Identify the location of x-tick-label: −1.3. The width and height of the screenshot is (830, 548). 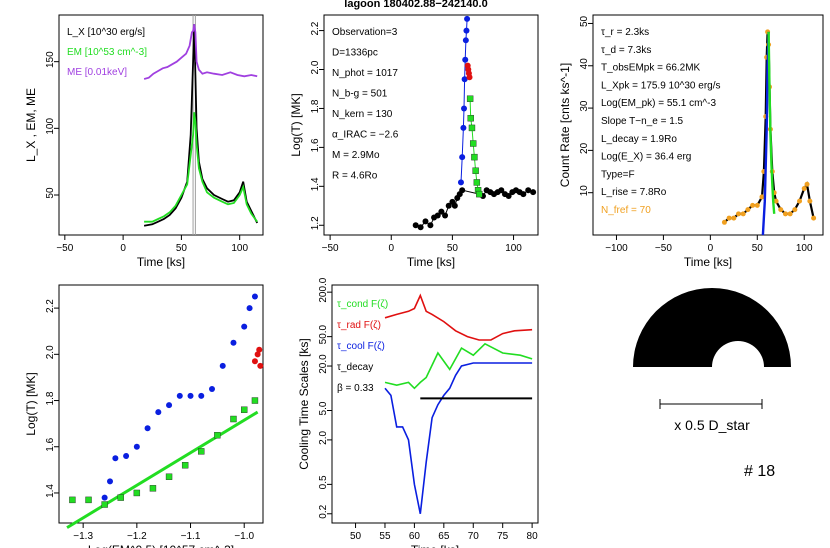
(83, 536).